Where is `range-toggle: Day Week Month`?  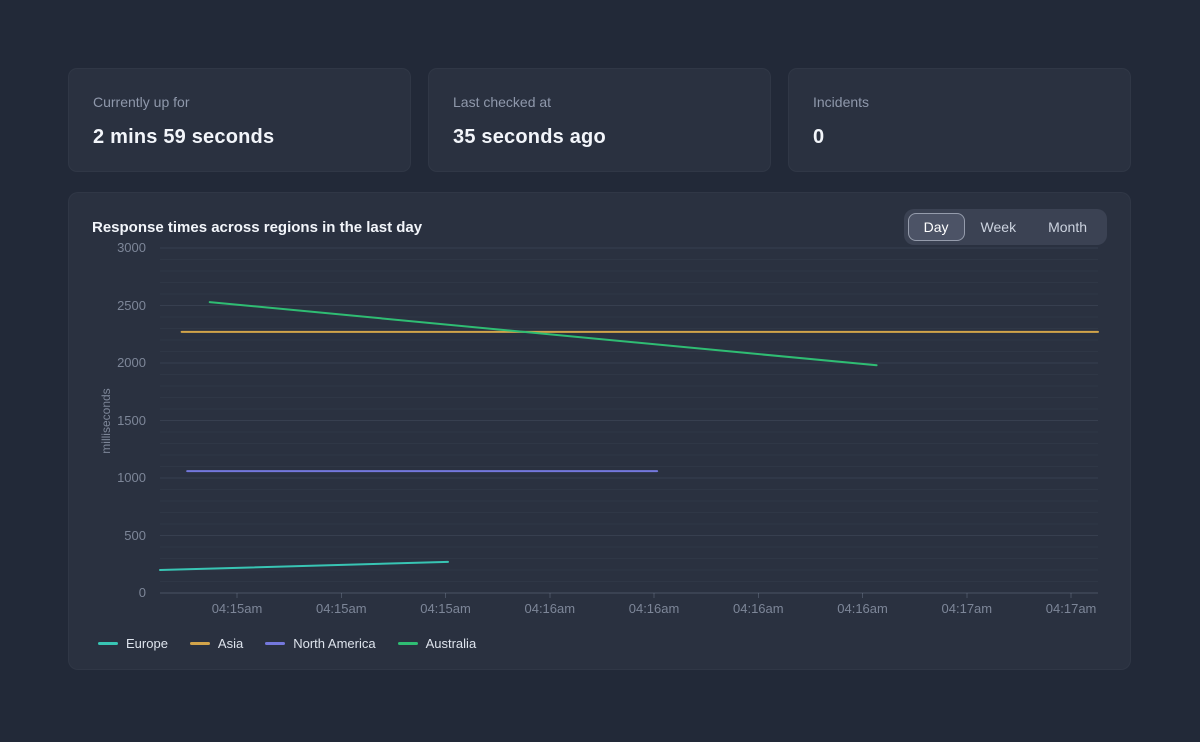
range-toggle: Day Week Month is located at coordinates (1005, 227).